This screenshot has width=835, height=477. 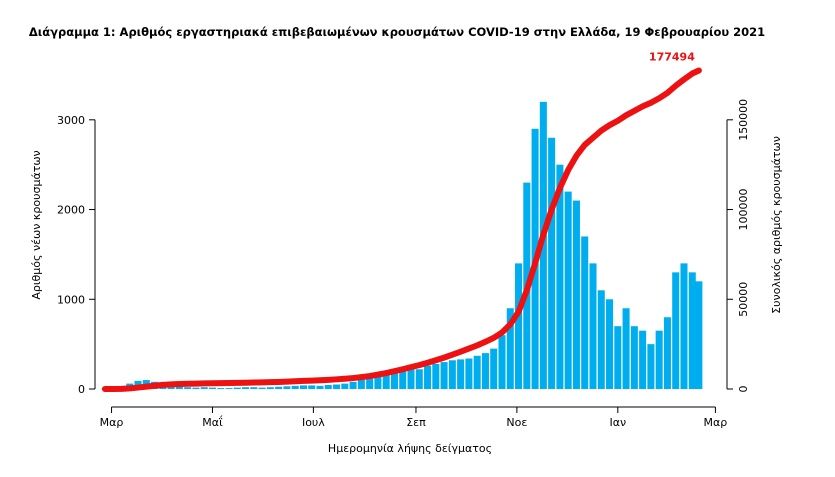 What do you see at coordinates (743, 120) in the screenshot?
I see `y2-tick-label: 150000` at bounding box center [743, 120].